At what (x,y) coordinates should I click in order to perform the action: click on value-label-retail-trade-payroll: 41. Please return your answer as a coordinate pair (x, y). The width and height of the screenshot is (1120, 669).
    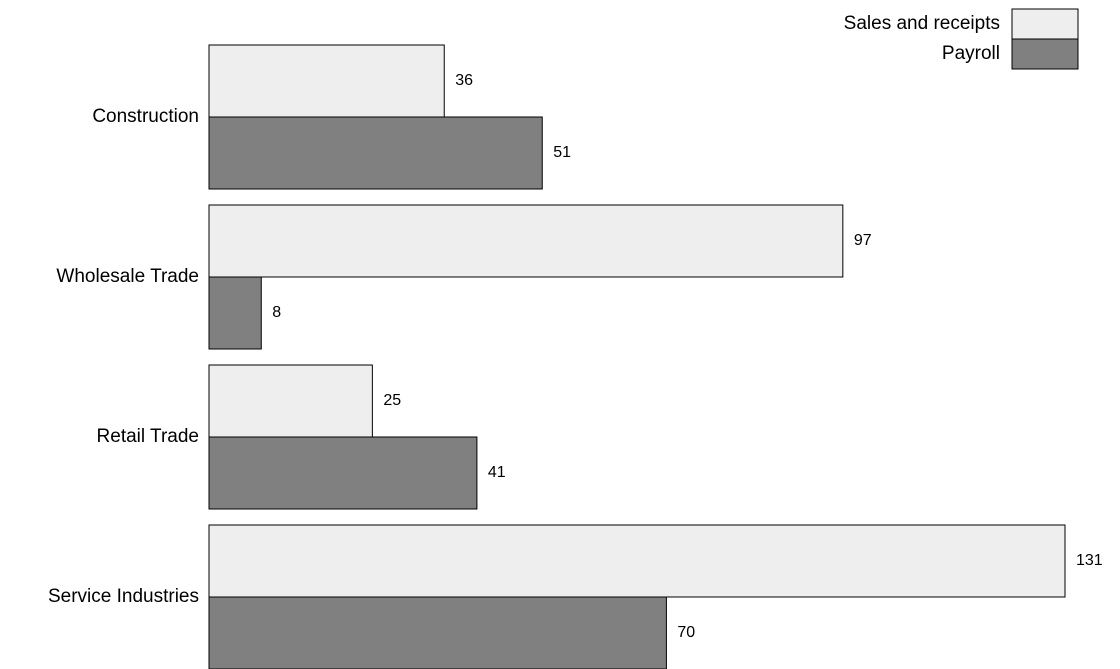
    Looking at the image, I should click on (497, 472).